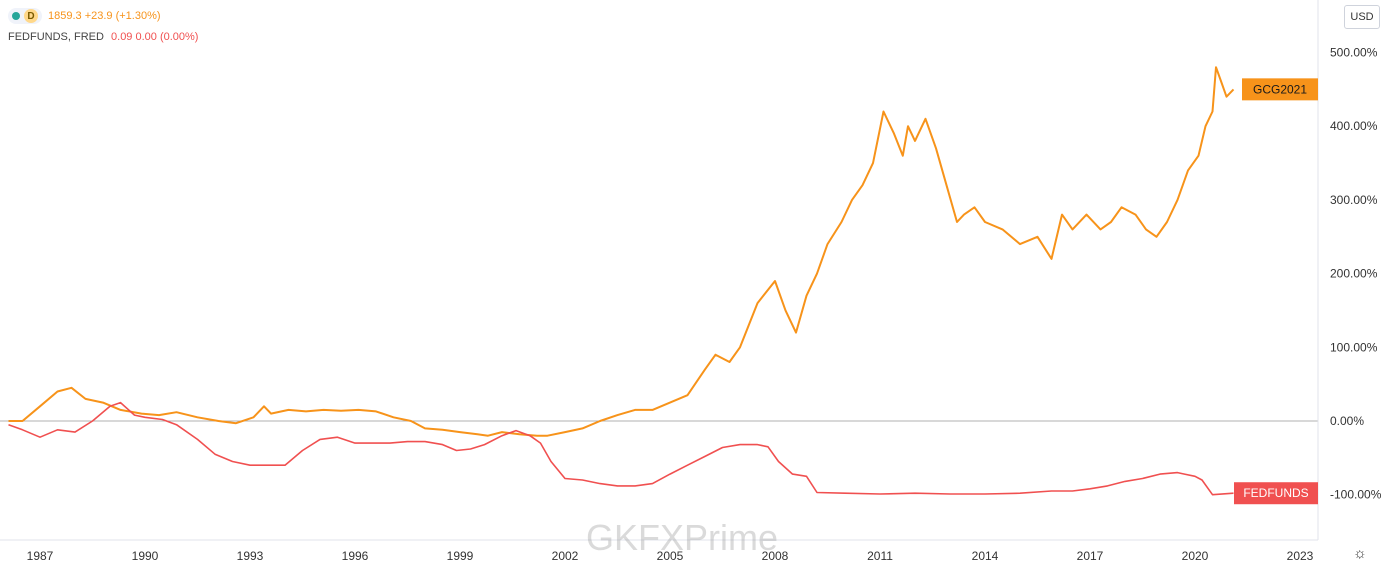 The width and height of the screenshot is (1400, 569). Describe the element at coordinates (1276, 291) in the screenshot. I see `series-labels: GCG2021 FEDFUNDS` at that location.